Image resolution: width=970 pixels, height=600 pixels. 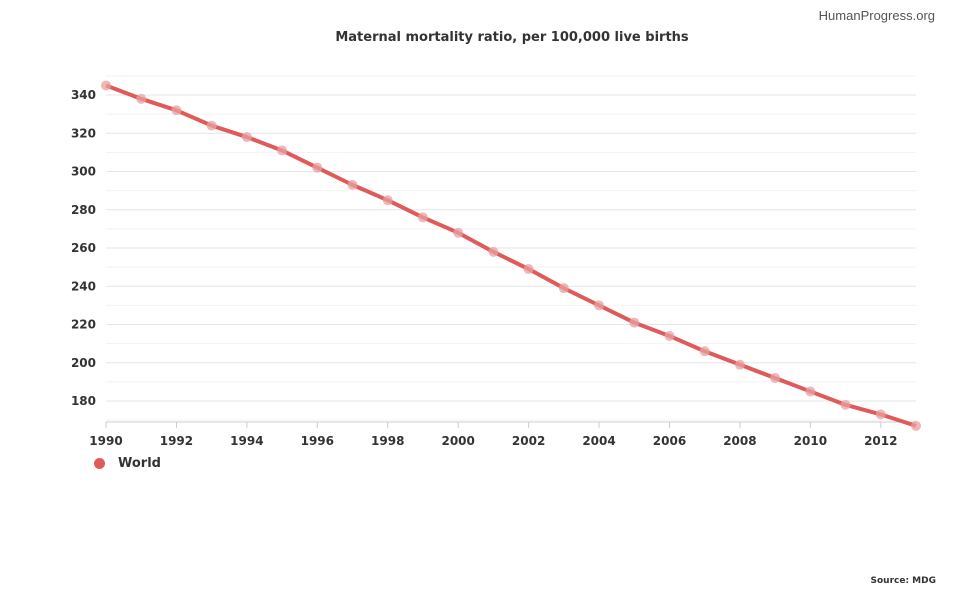 I want to click on y-tick-label: 220, so click(x=83, y=325).